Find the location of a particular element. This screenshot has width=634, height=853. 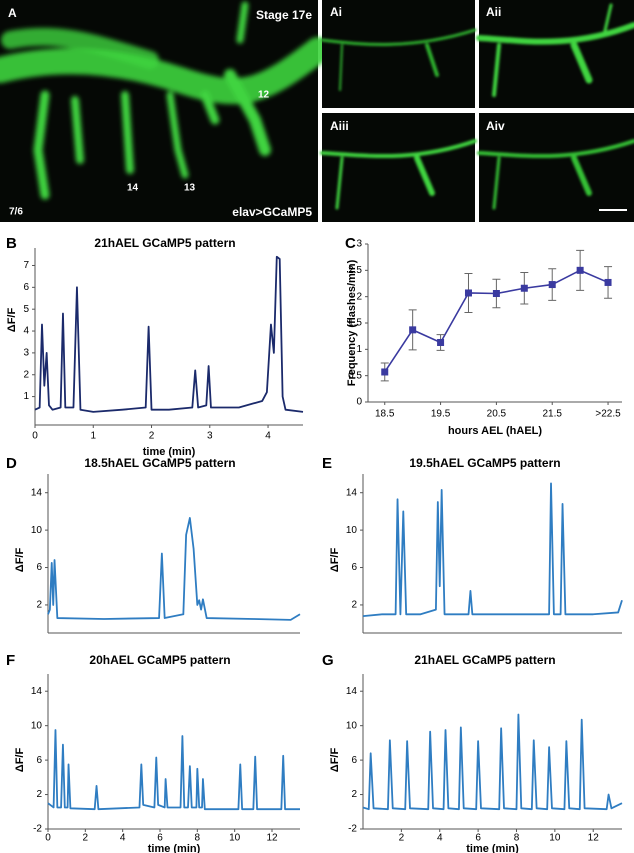

y-tick-label: 2.5 is located at coordinates (355, 270).